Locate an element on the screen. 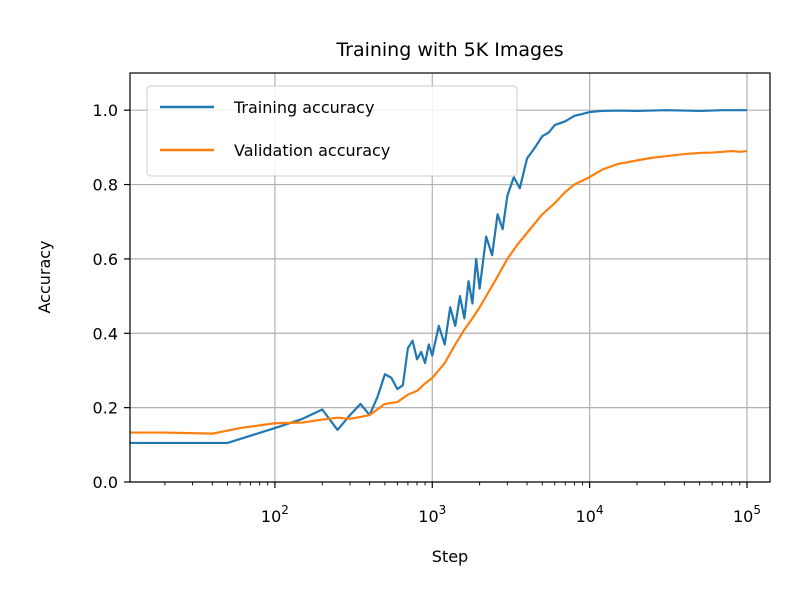 The width and height of the screenshot is (800, 600). y-tick-label-3: 0.6 is located at coordinates (105, 259).